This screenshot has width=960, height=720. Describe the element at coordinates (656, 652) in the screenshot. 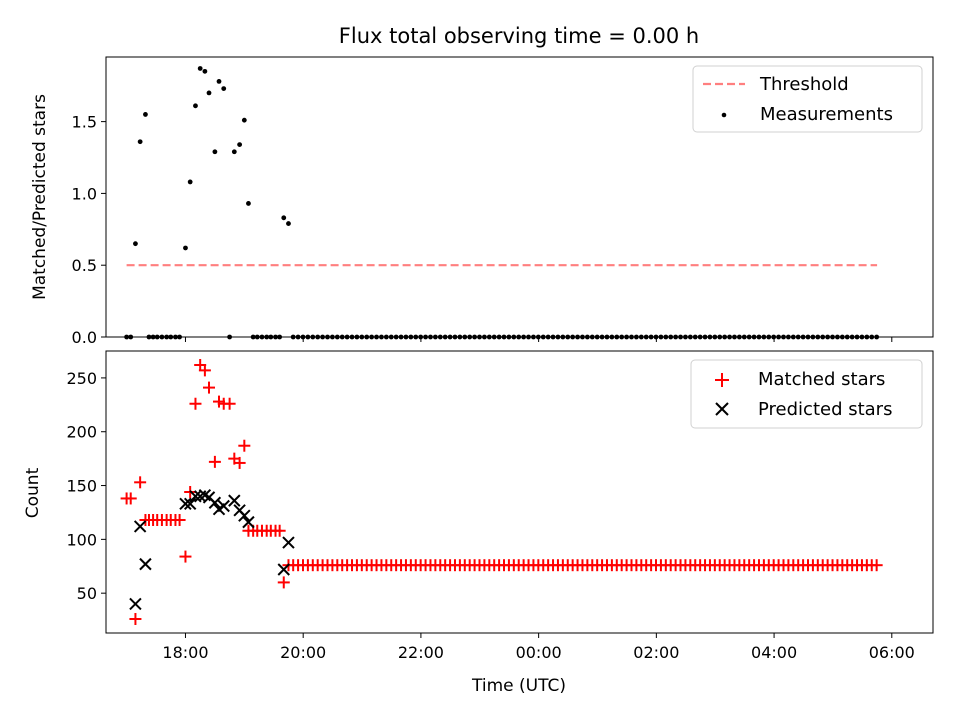

I see `count-x-tick-label: 02:00` at that location.